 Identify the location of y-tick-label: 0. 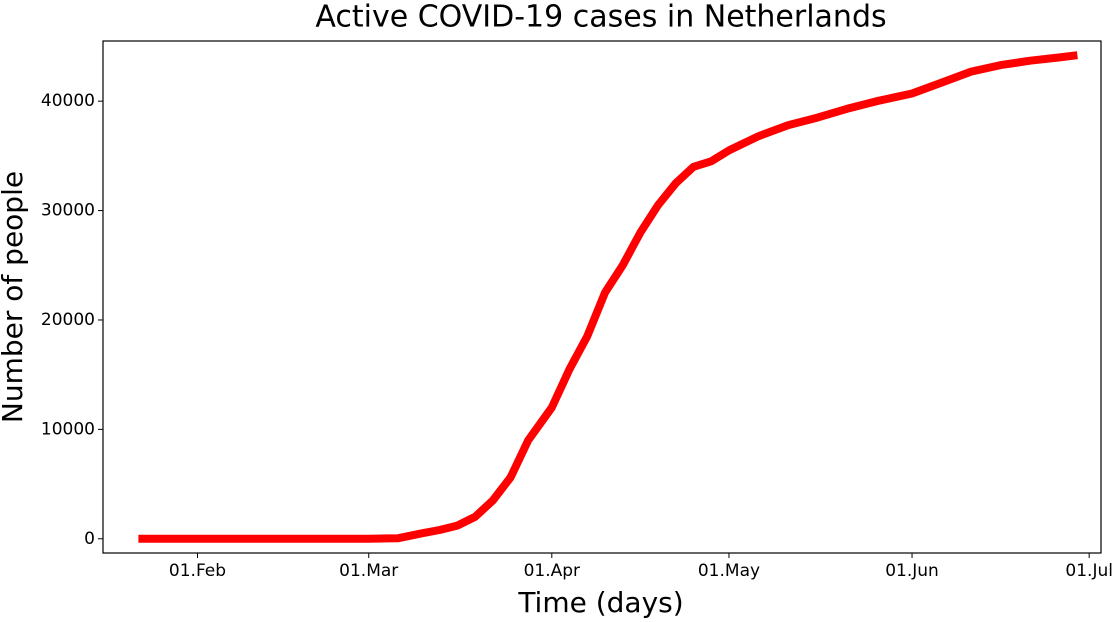
(89, 539).